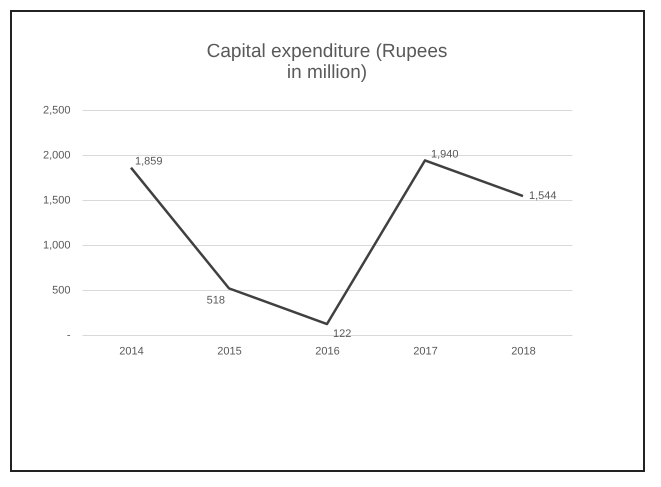  I want to click on y-tick-label: 2,000, so click(56, 156).